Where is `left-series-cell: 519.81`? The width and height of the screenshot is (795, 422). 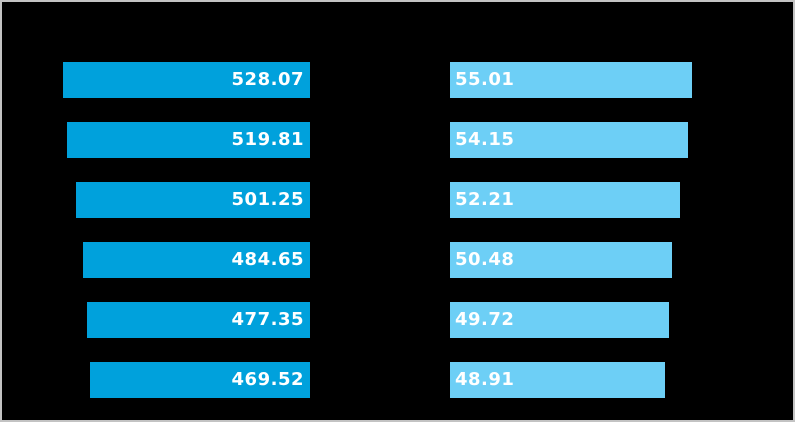 left-series-cell: 519.81 is located at coordinates (156, 140).